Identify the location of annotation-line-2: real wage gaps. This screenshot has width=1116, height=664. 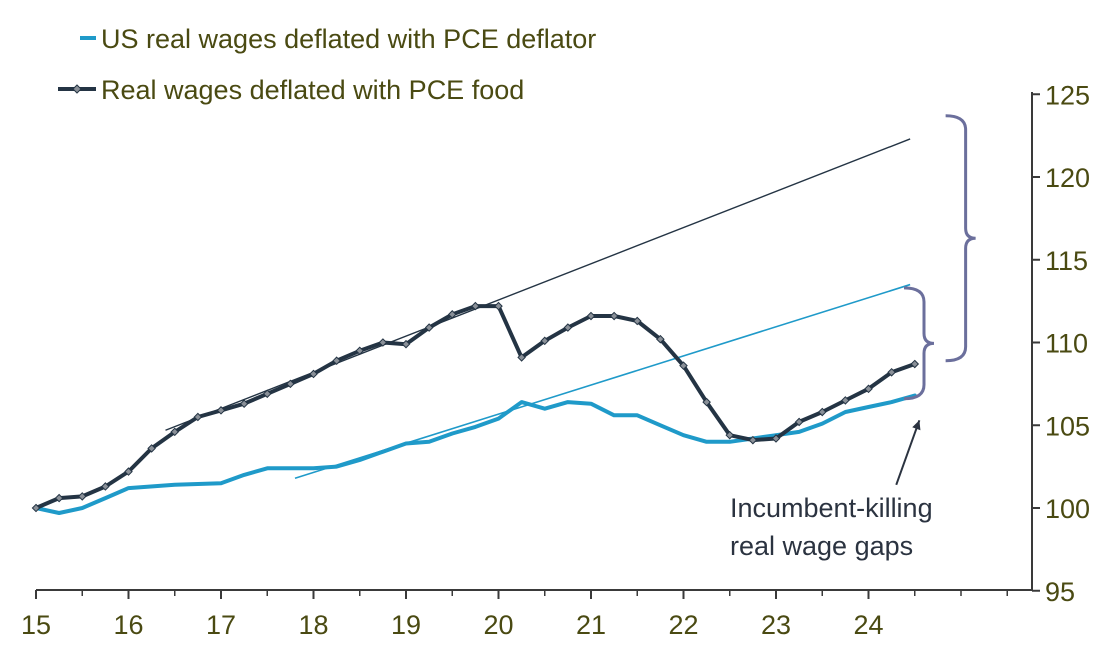
(821, 546).